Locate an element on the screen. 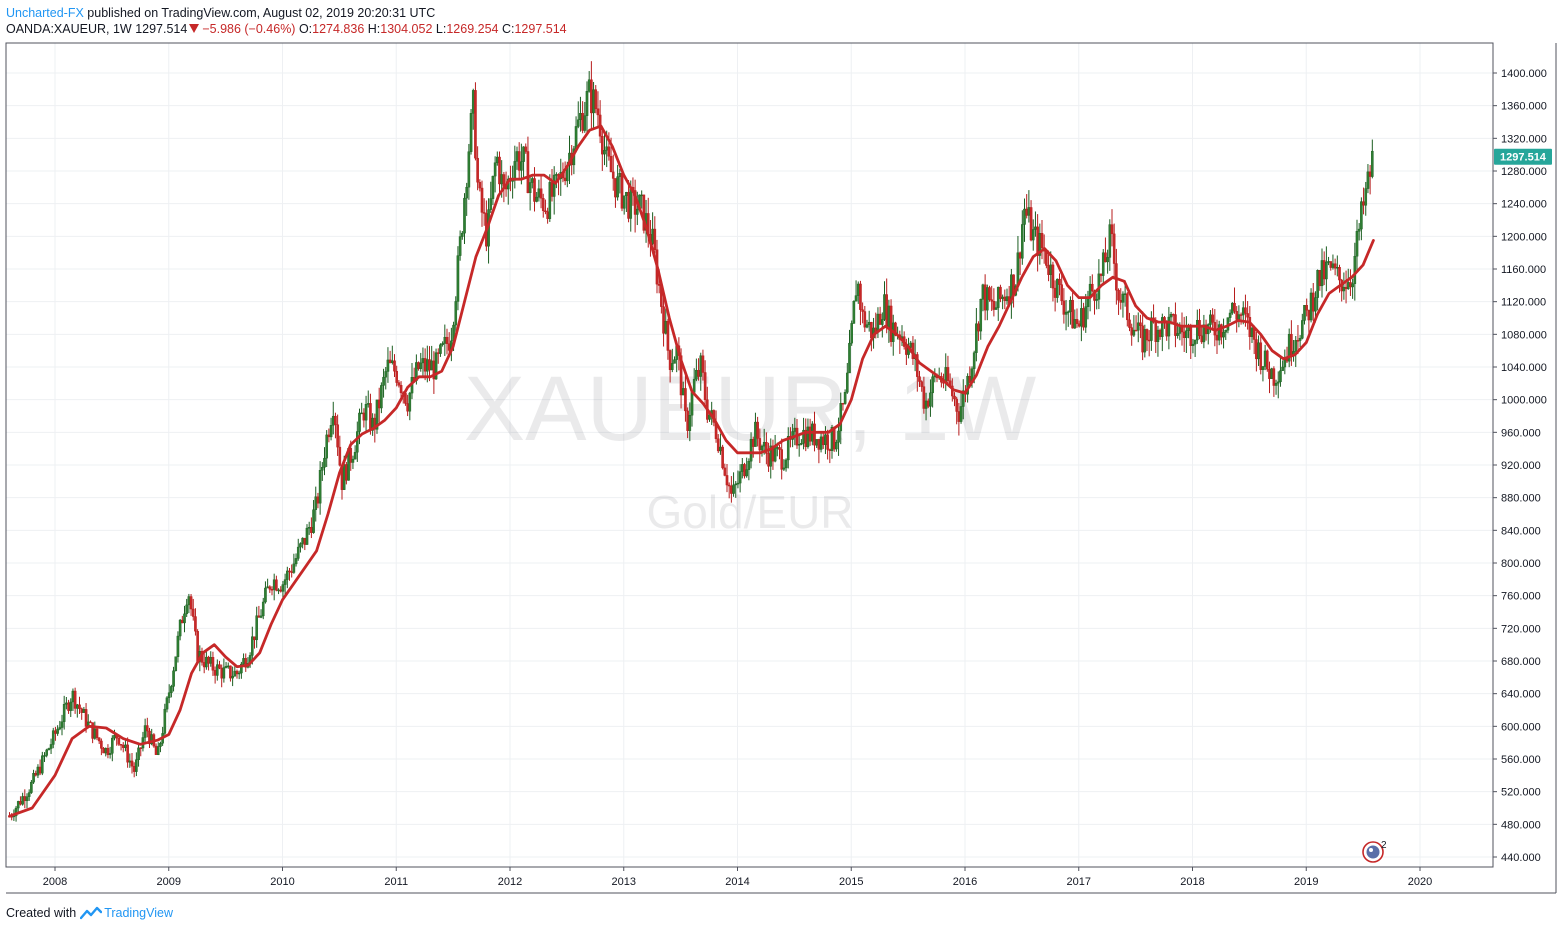  author-link: Uncharted-FX is located at coordinates (45, 13).